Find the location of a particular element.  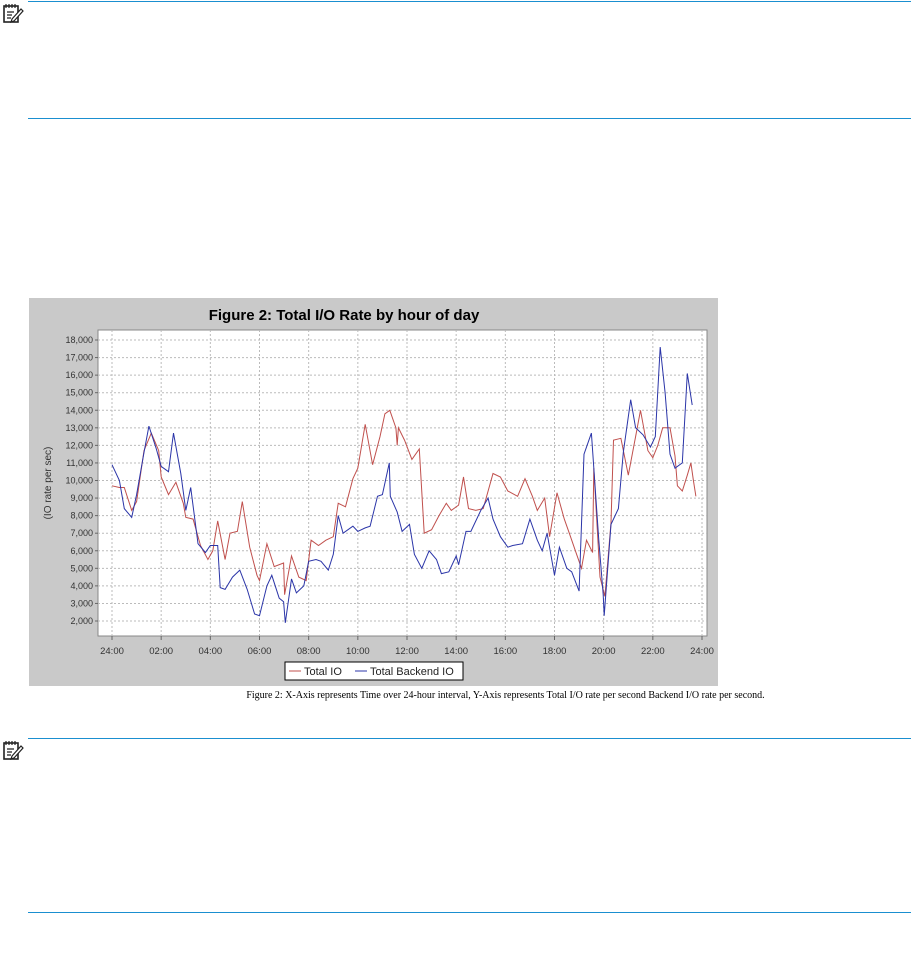

y-tick-label: 15,000 is located at coordinates (79, 393).